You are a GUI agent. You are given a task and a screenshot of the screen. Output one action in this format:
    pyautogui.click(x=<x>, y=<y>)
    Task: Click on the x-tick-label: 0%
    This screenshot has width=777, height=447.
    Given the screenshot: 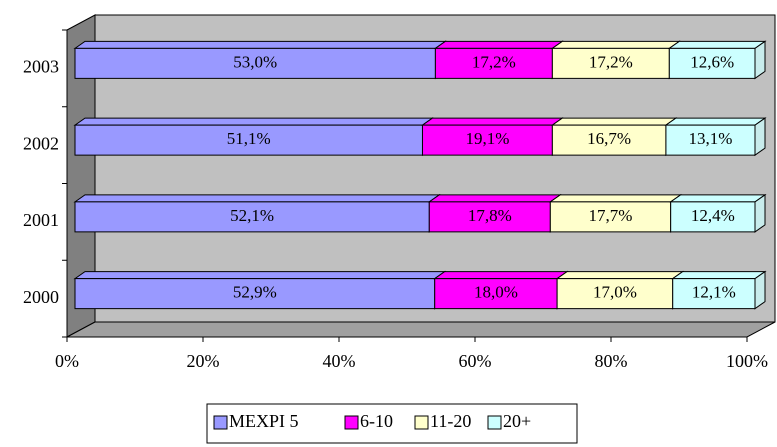 What is the action you would take?
    pyautogui.click(x=67, y=361)
    